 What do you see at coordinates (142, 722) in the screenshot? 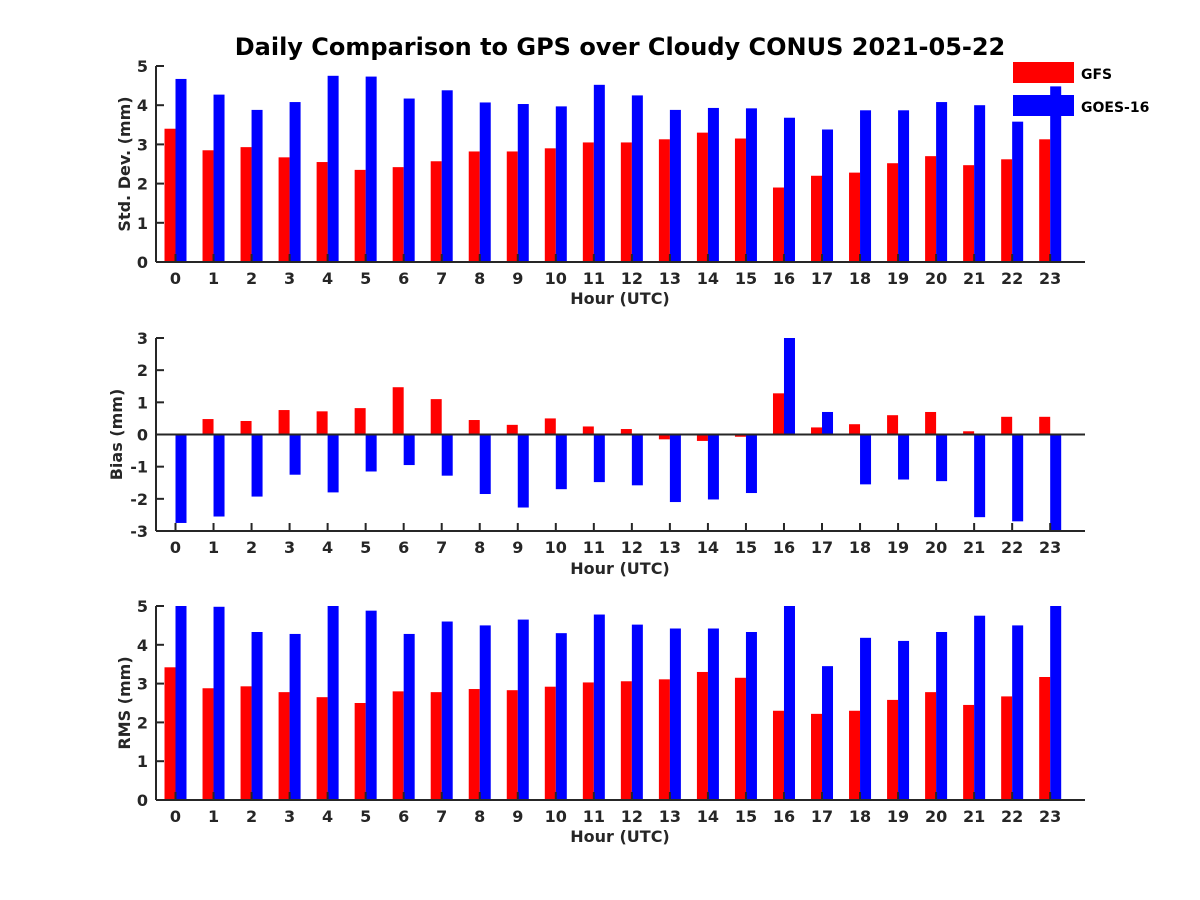
I see `y-tick-label: 2` at bounding box center [142, 722].